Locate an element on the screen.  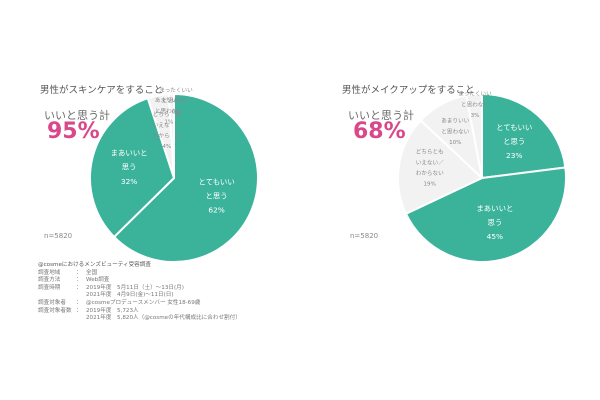
survey-row-target: 調査対象者： @cosmeプロデュースメンバー 女性18-69歳 is located at coordinates (119, 302).